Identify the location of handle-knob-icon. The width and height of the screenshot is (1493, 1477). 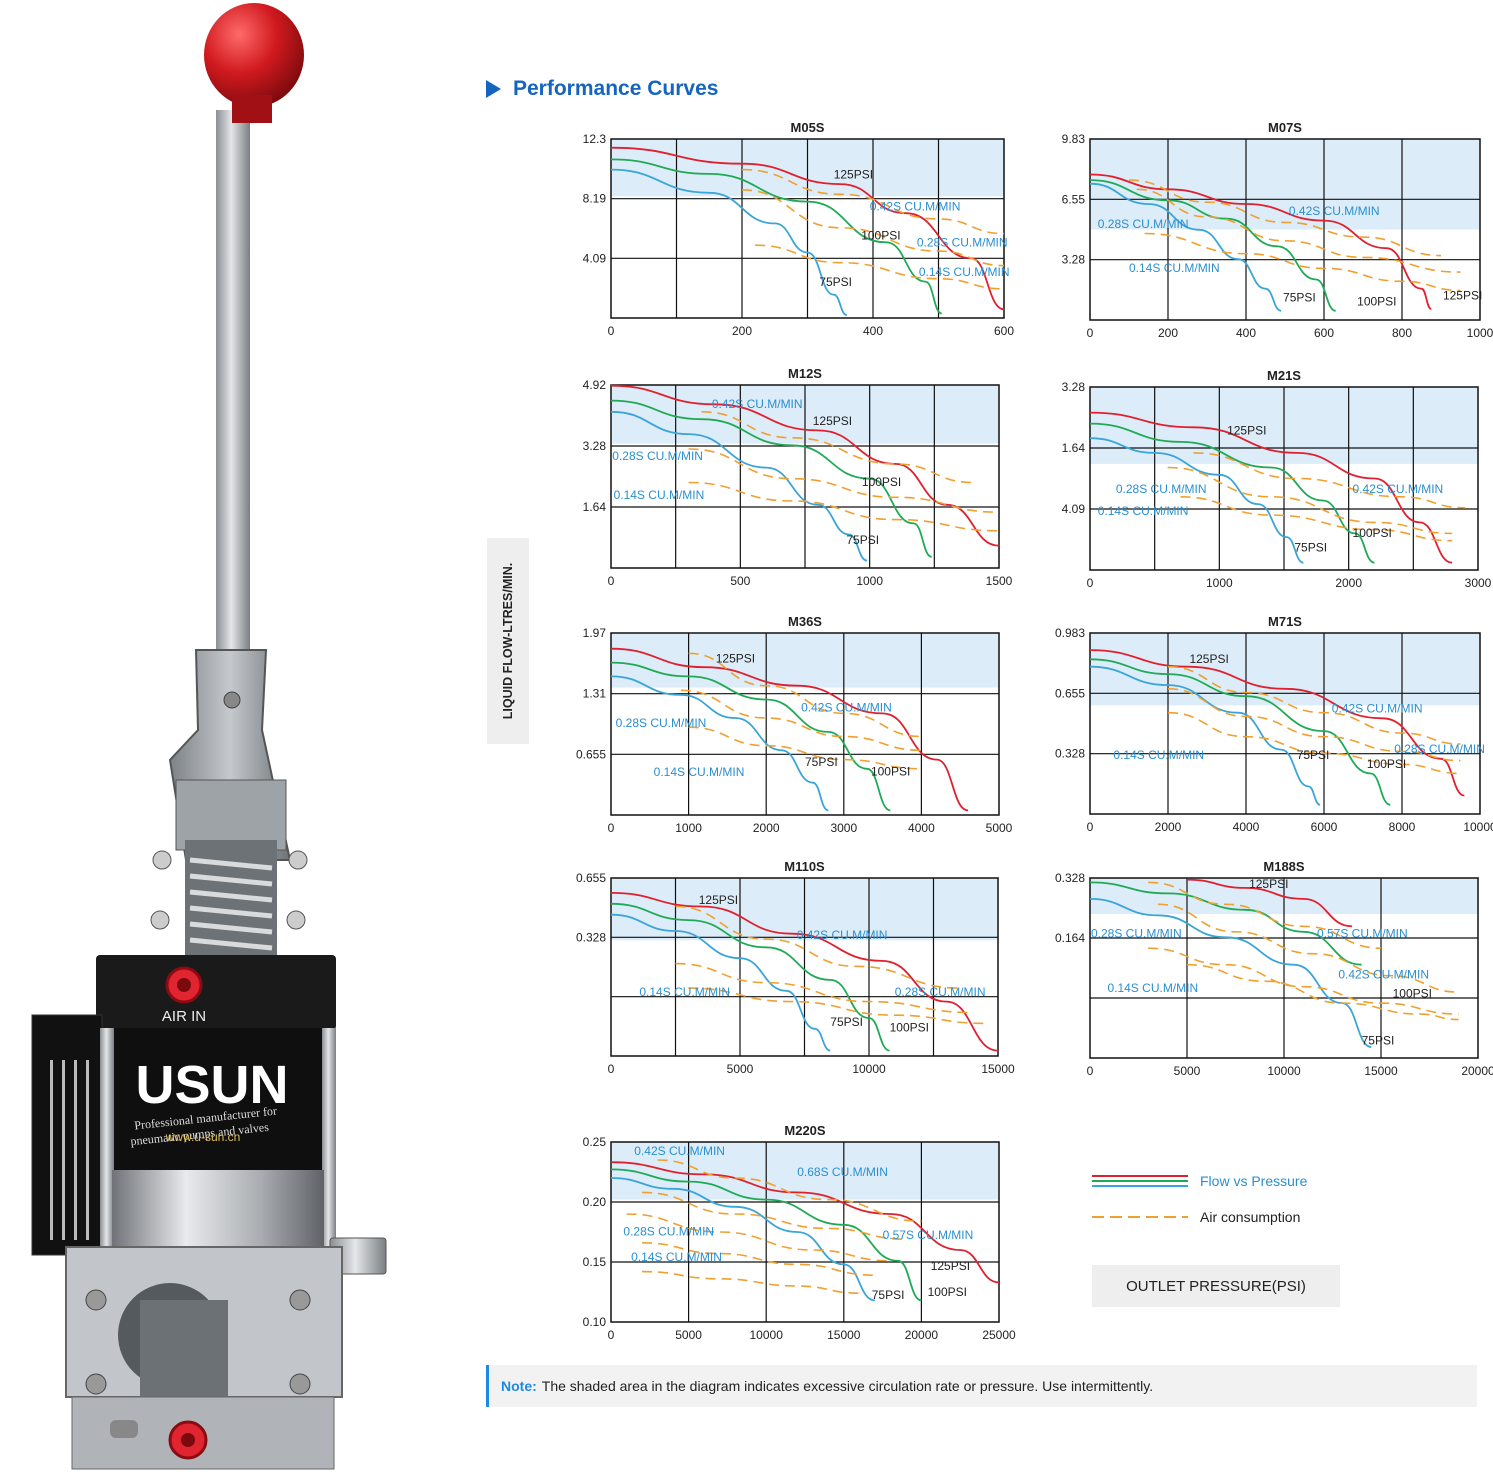
(254, 55).